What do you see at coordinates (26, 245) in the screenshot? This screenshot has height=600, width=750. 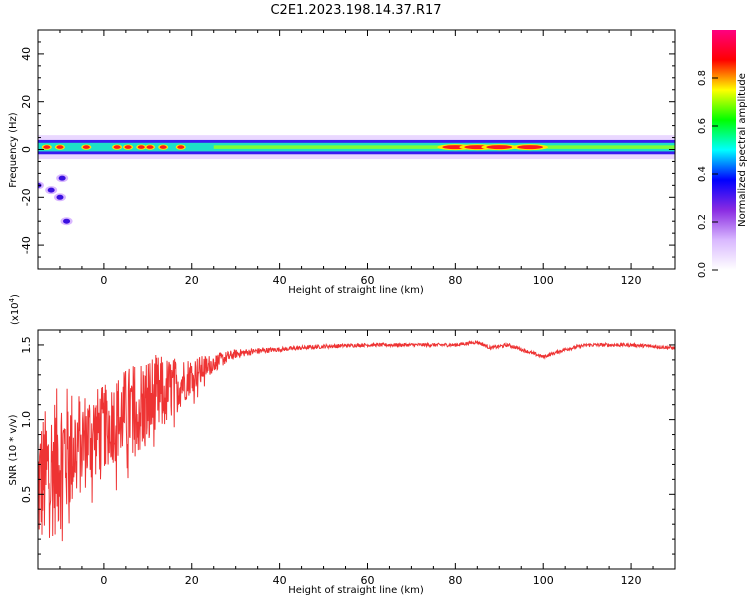 I see `y-tick-label: -40` at bounding box center [26, 245].